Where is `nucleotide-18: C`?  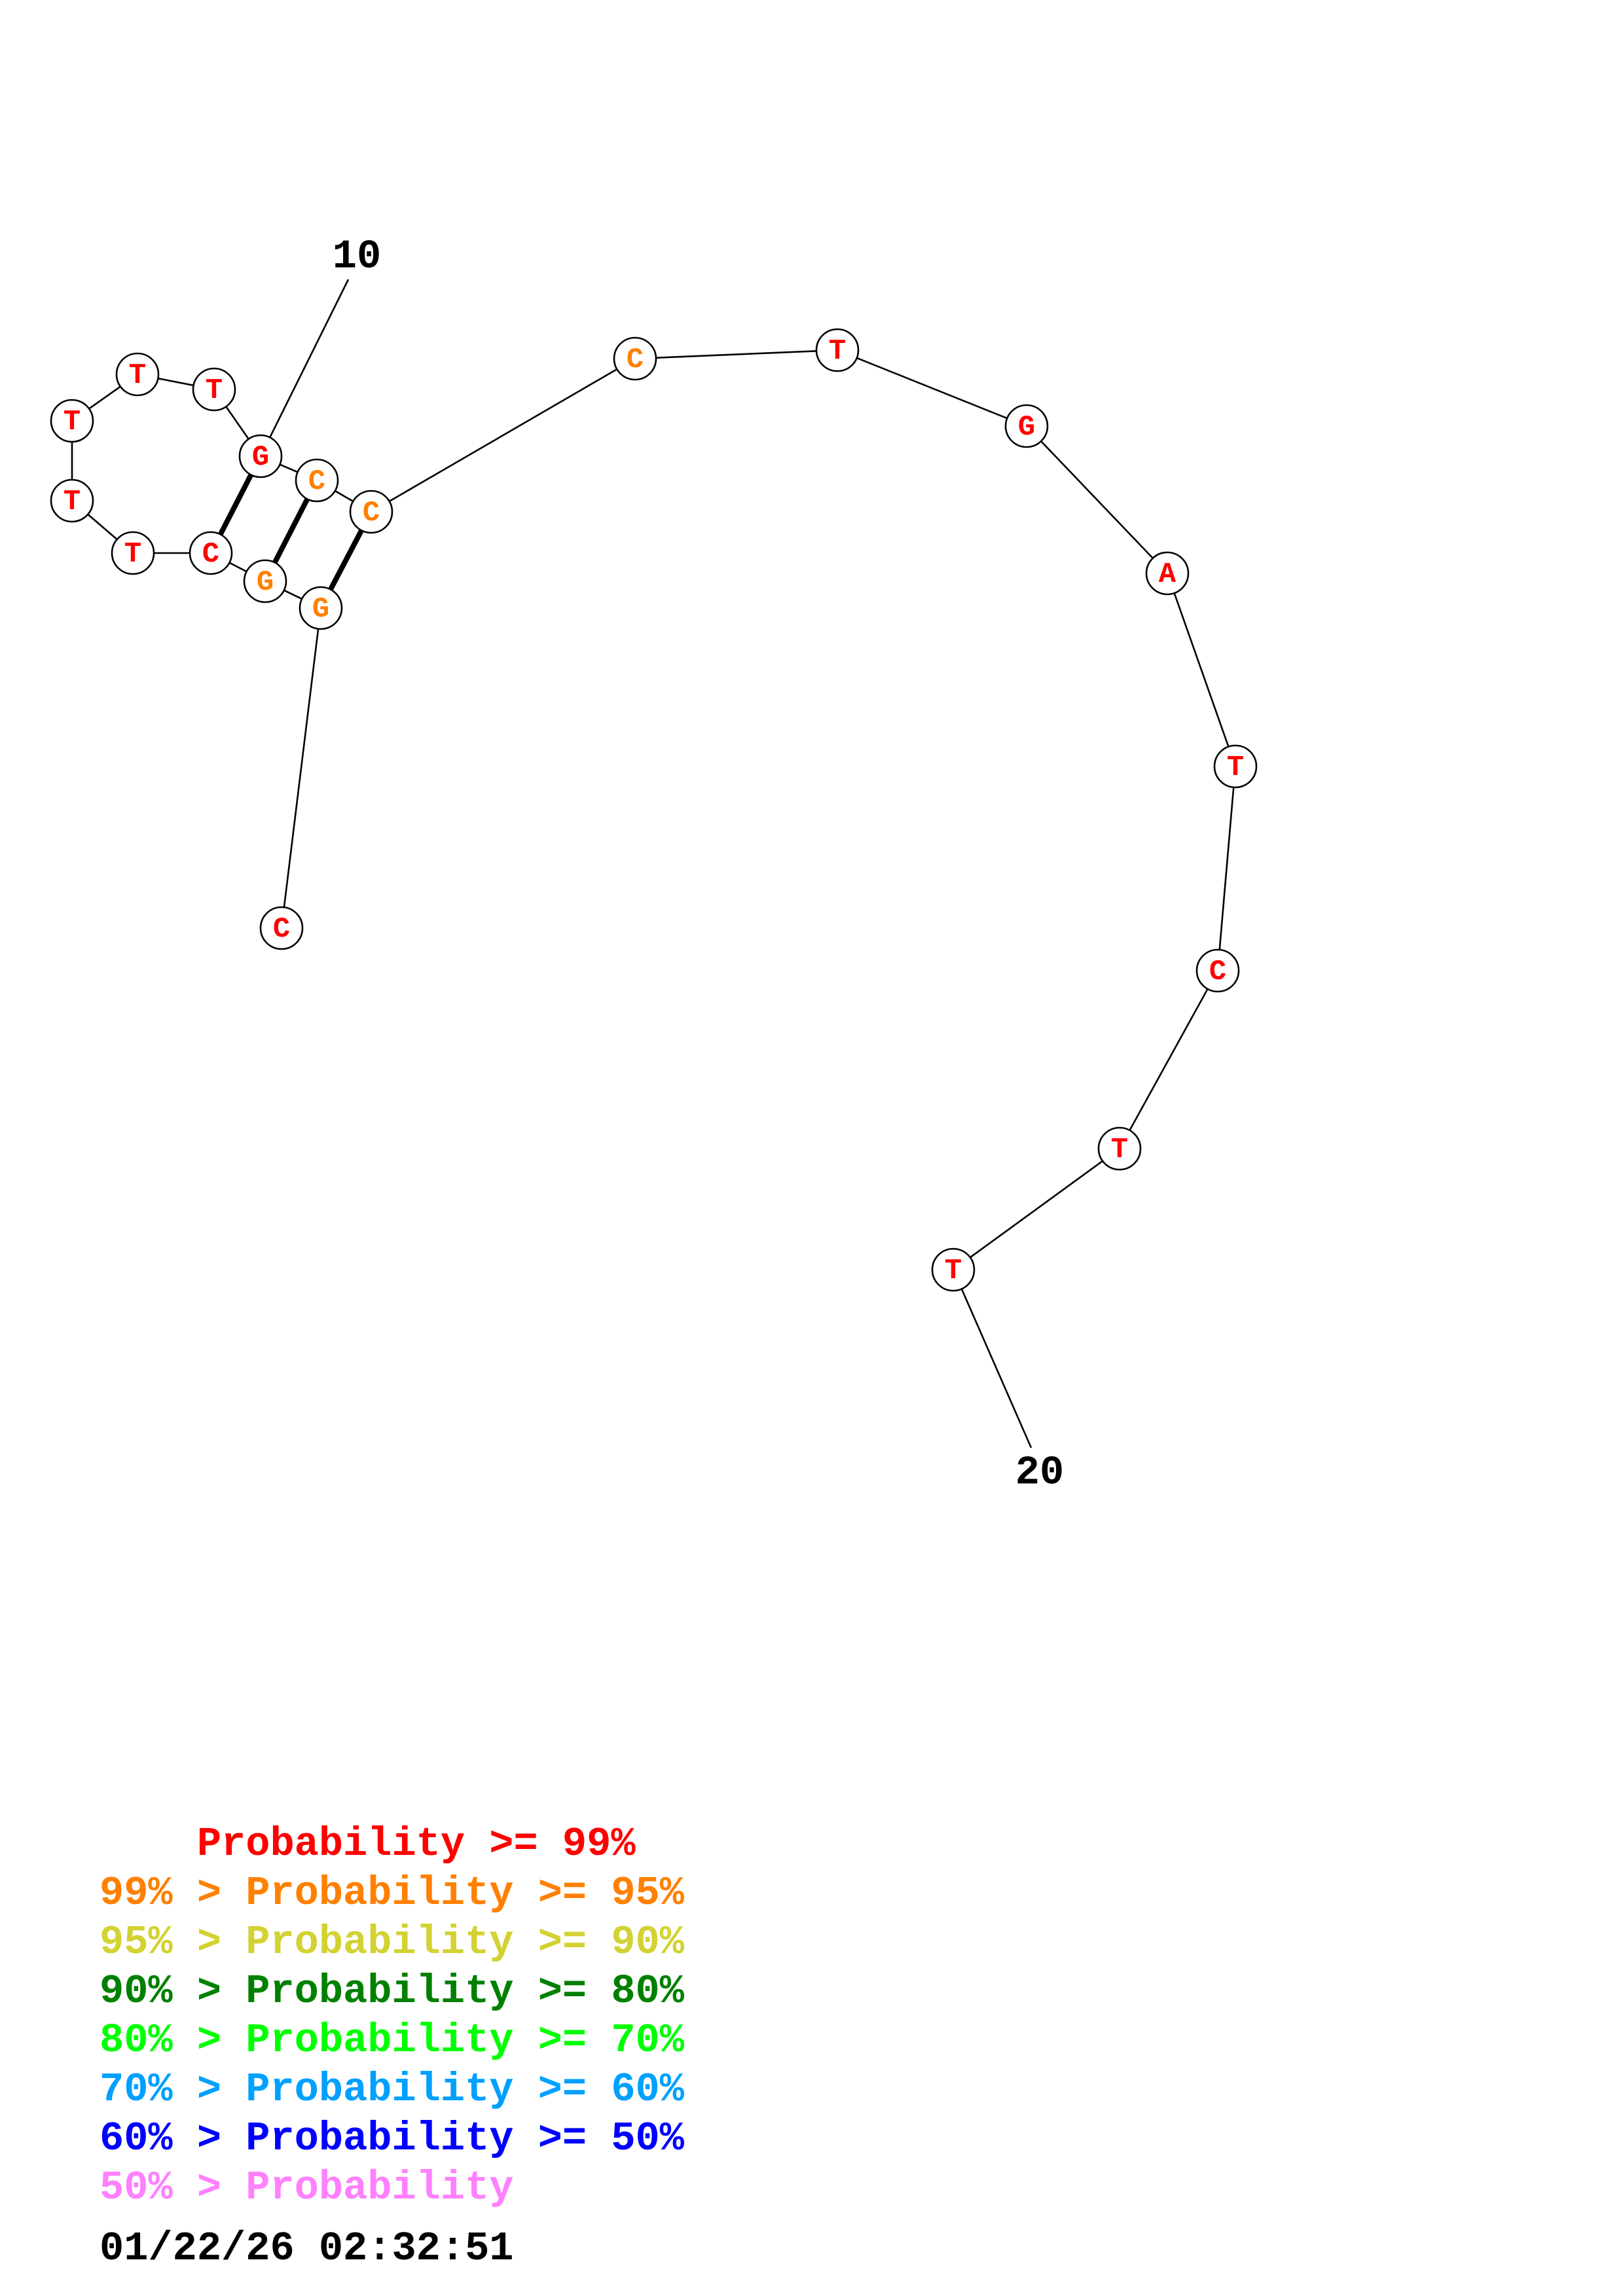
nucleotide-18: C is located at coordinates (1217, 970).